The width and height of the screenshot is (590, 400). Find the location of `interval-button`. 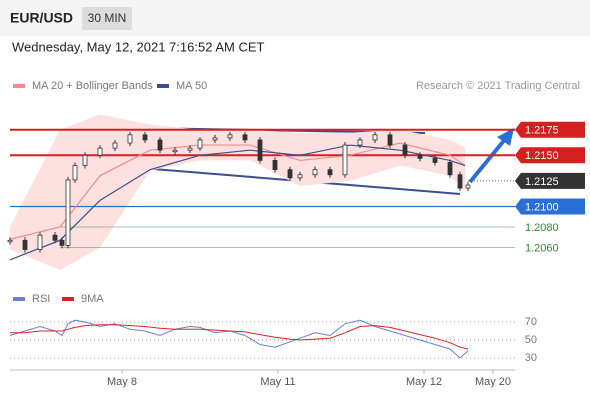

interval-button is located at coordinates (107, 18).